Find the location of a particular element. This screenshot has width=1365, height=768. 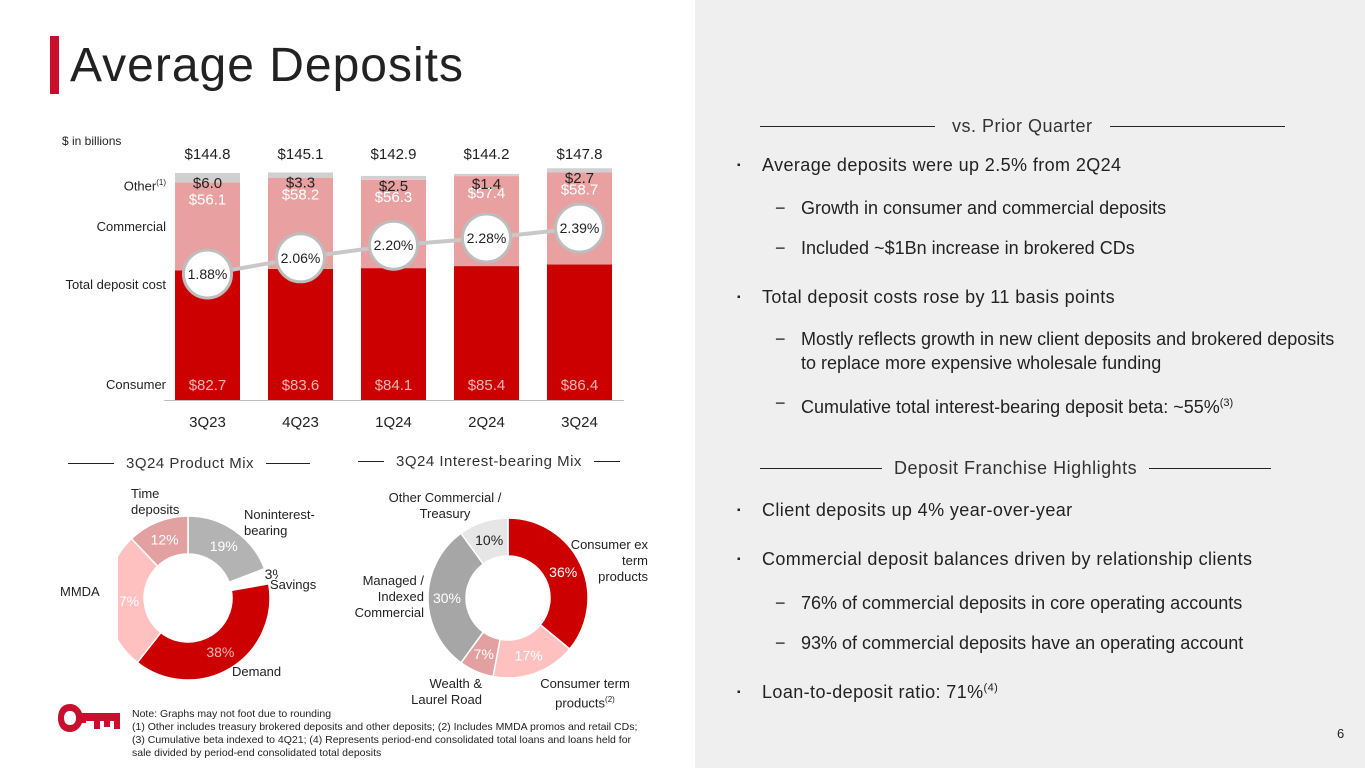

bar-other-3Q23 is located at coordinates (207, 177).